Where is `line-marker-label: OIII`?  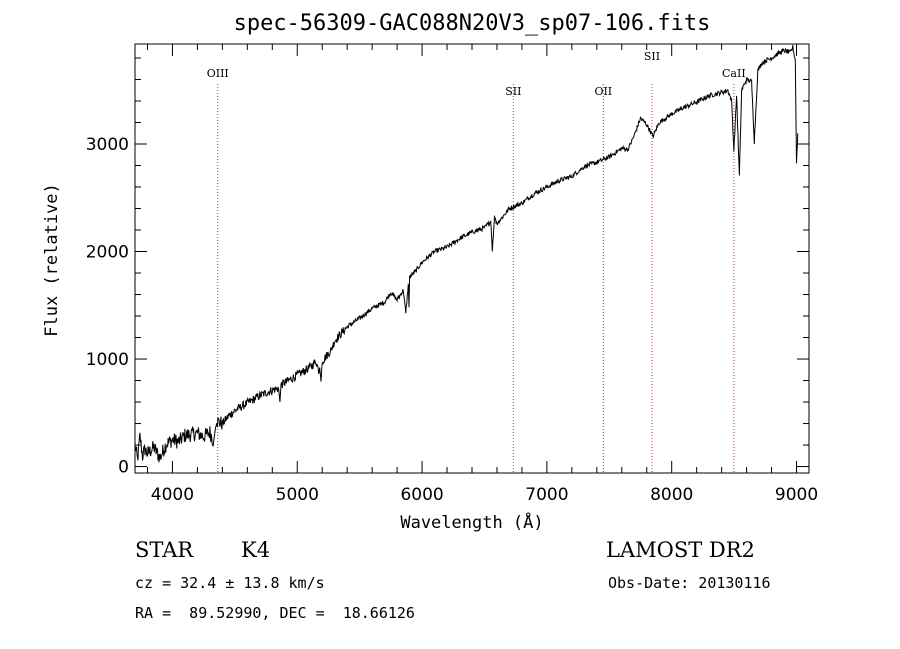
line-marker-label: OIII is located at coordinates (218, 73).